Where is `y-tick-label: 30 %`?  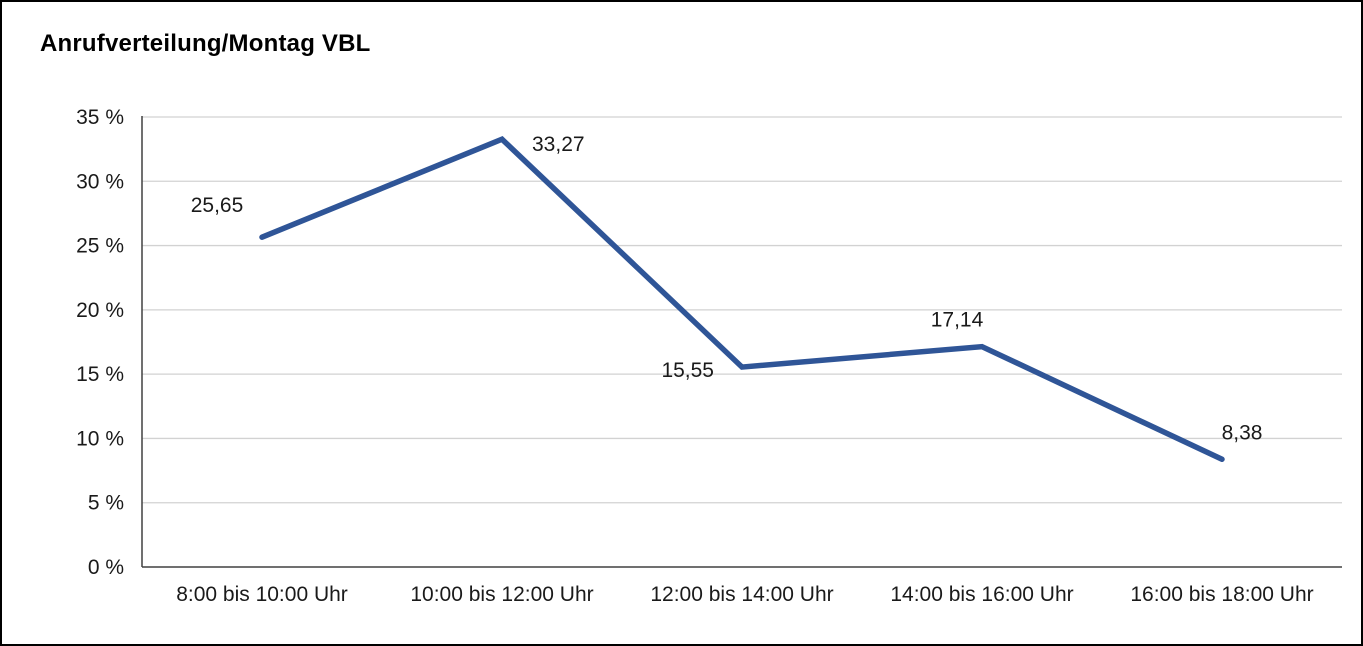
y-tick-label: 30 % is located at coordinates (100, 181).